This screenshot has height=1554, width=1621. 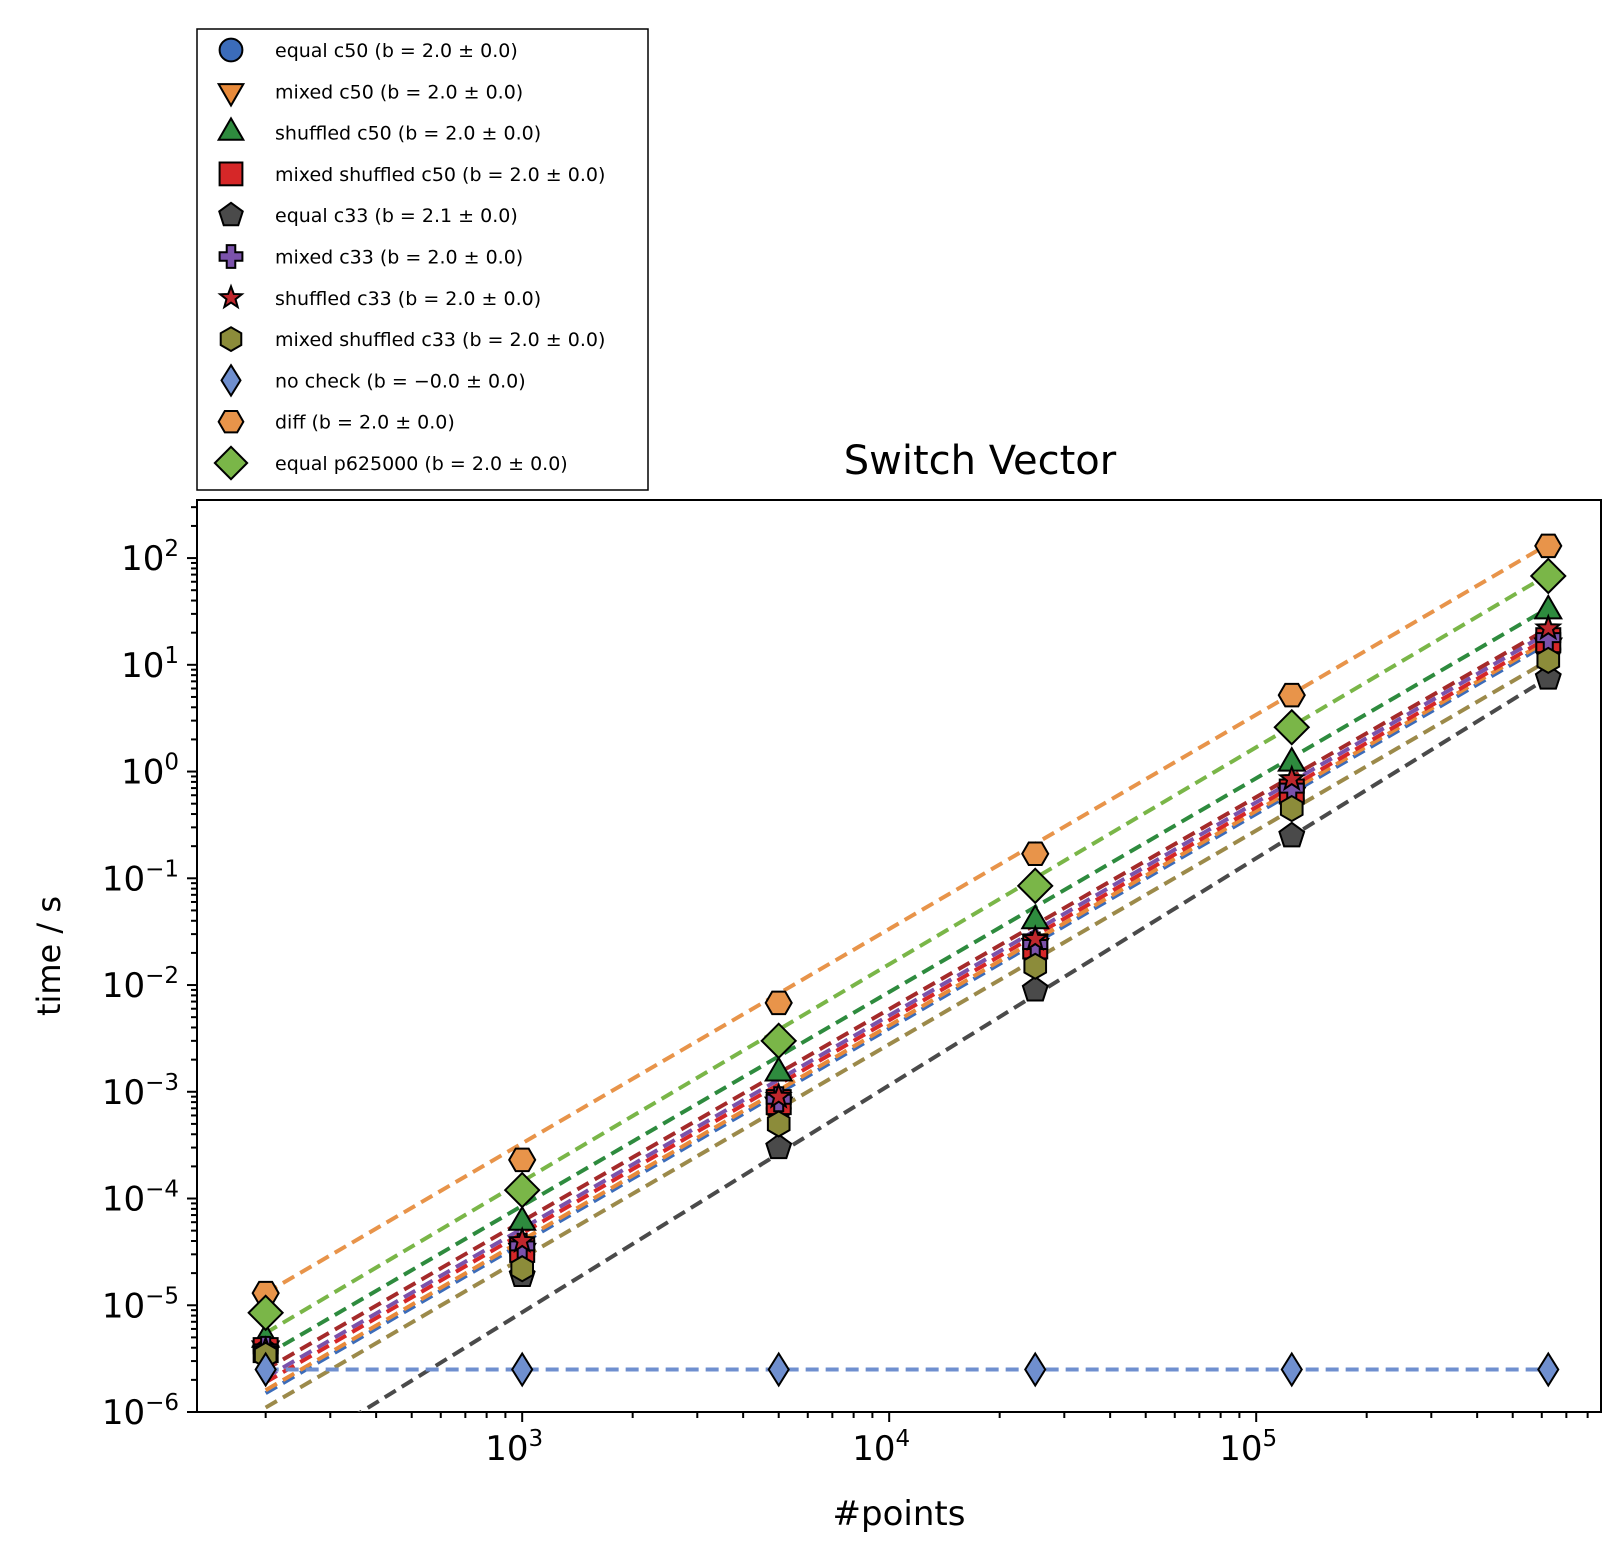 I want to click on legend-entry-diff: diff (b = 2.0 ± 0.0), so click(x=336, y=422).